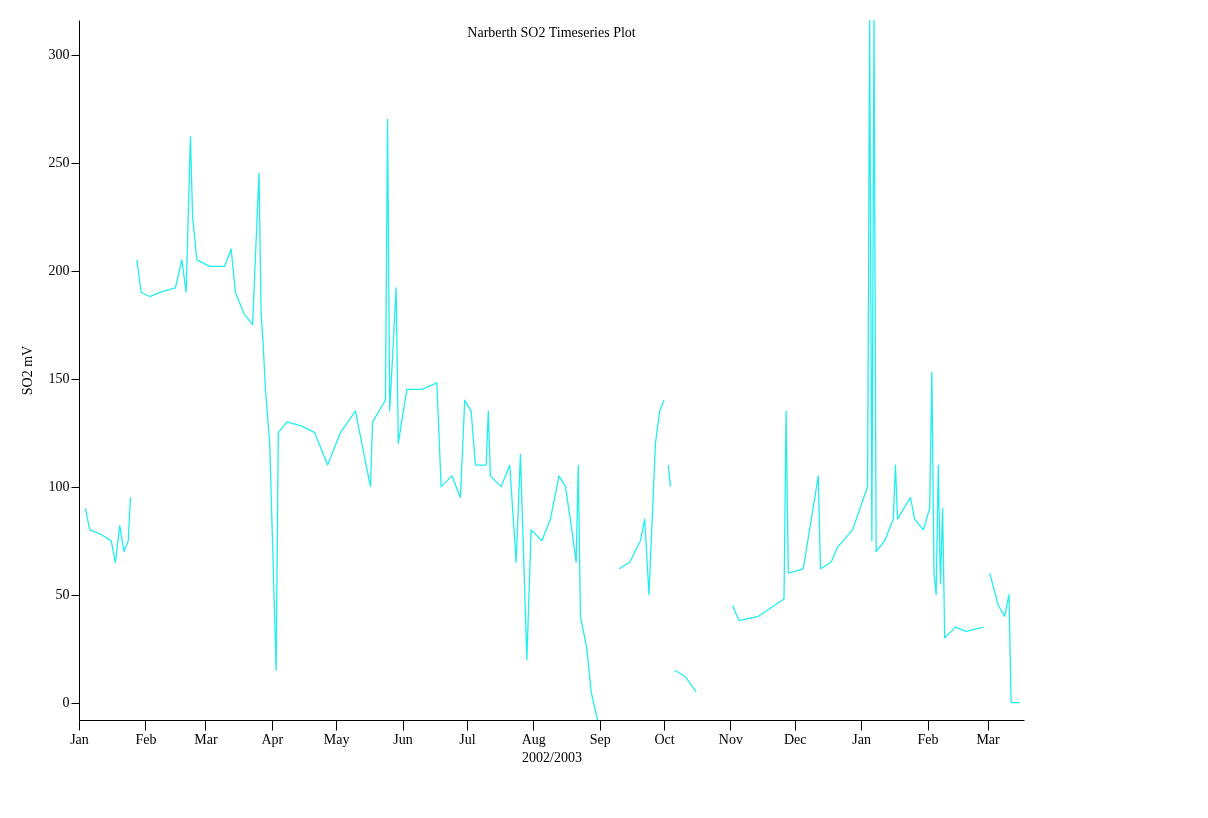 Image resolution: width=1208 pixels, height=818 pixels. Describe the element at coordinates (552, 757) in the screenshot. I see `x-axis-title: 2002/2003` at that location.